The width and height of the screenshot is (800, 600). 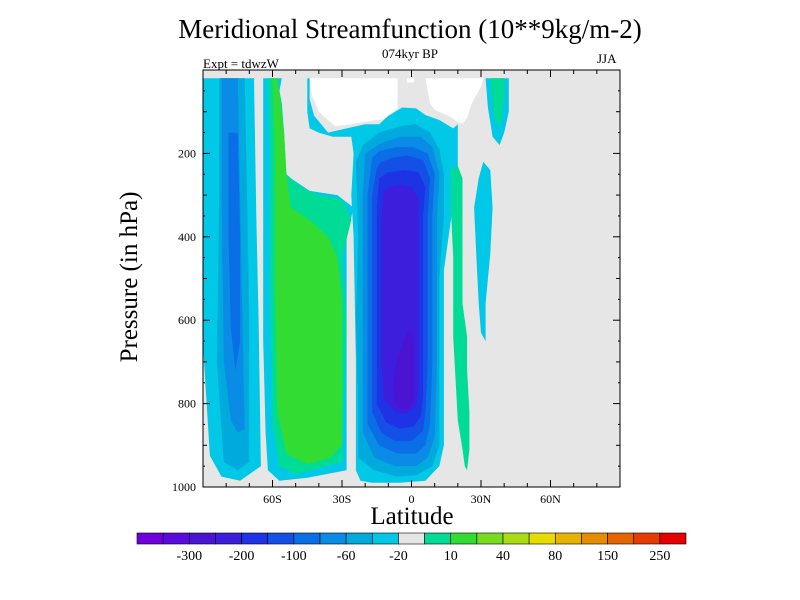 What do you see at coordinates (342, 499) in the screenshot?
I see `x-tick-label: 30S` at bounding box center [342, 499].